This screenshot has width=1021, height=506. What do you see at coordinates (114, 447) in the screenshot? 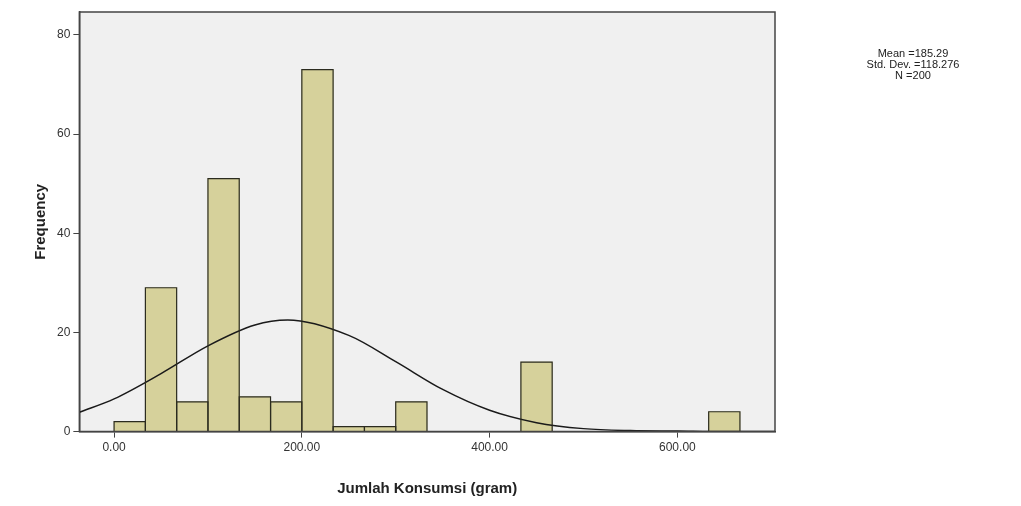
I see `x-tick-label: 0.00` at bounding box center [114, 447].